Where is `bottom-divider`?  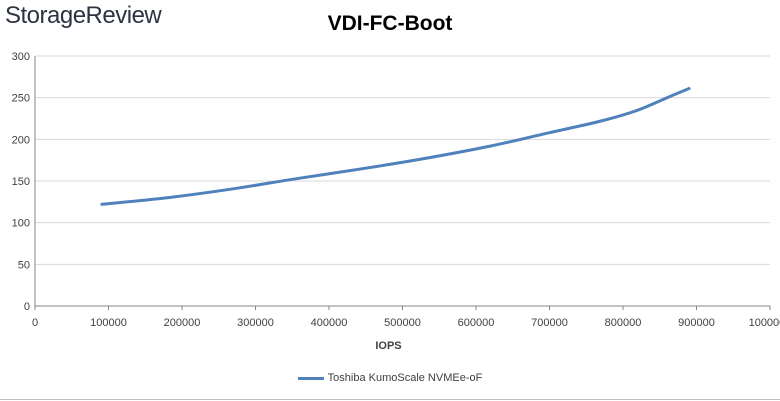
bottom-divider is located at coordinates (390, 399).